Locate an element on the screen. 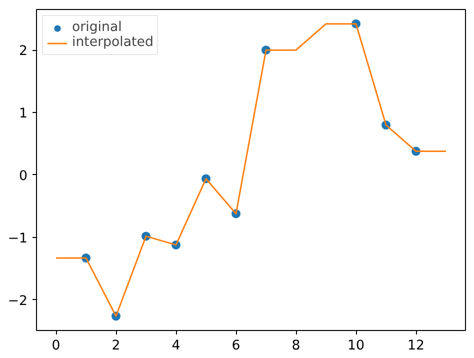 This screenshot has height=358, width=474. x-tick-label: 10 is located at coordinates (356, 346).